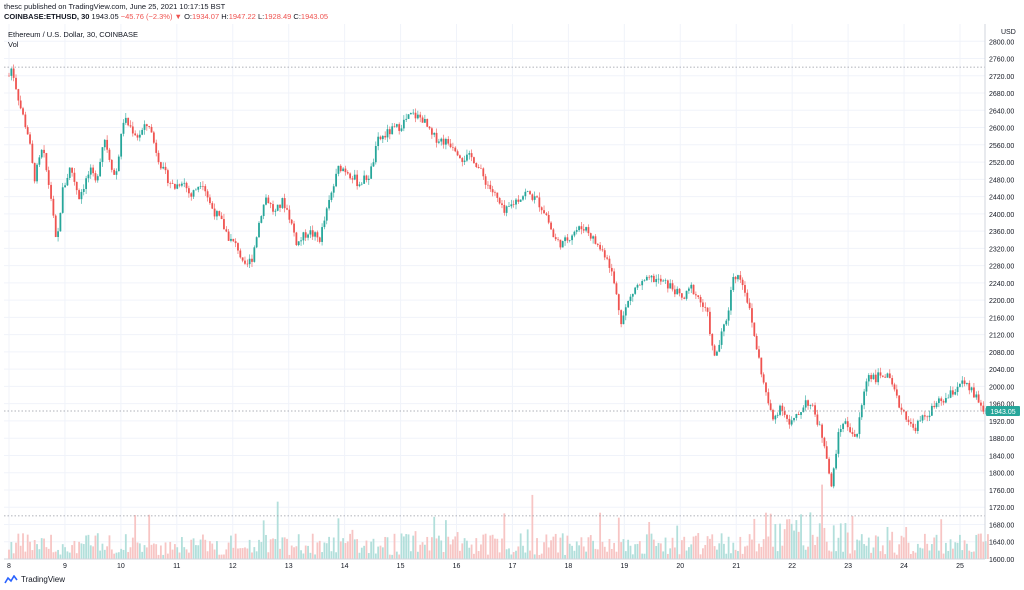 The width and height of the screenshot is (1024, 590). I want to click on price-change: −45.76 (−2.3%), so click(146, 16).